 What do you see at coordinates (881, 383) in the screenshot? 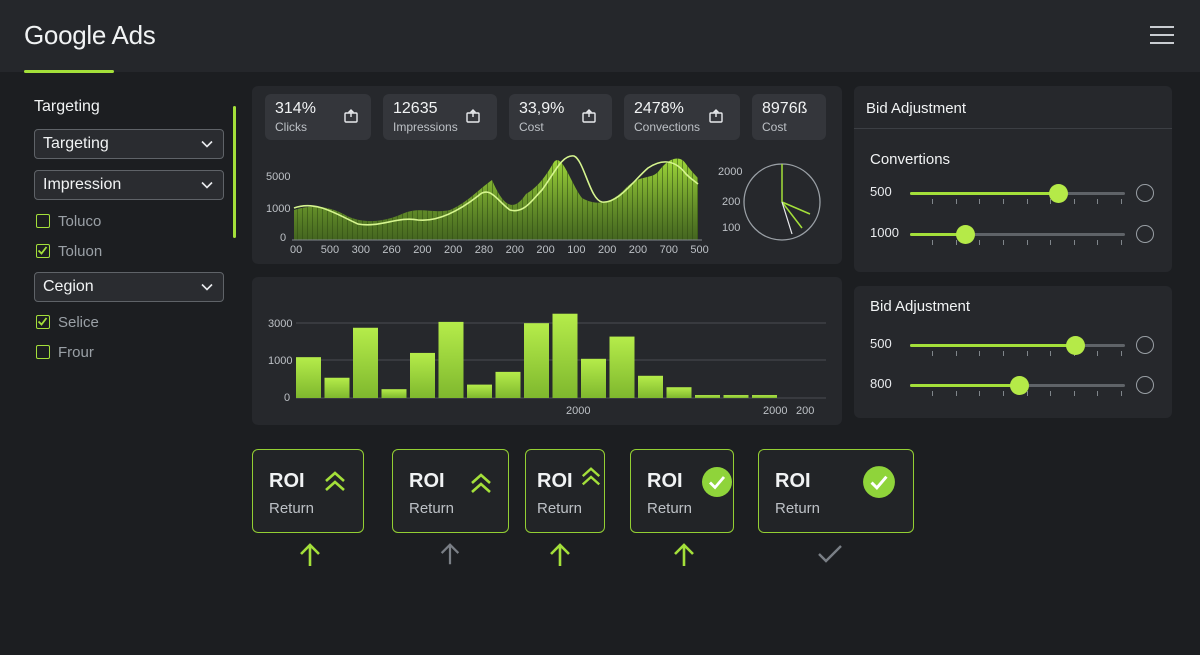
I see `slider-value: 800` at bounding box center [881, 383].